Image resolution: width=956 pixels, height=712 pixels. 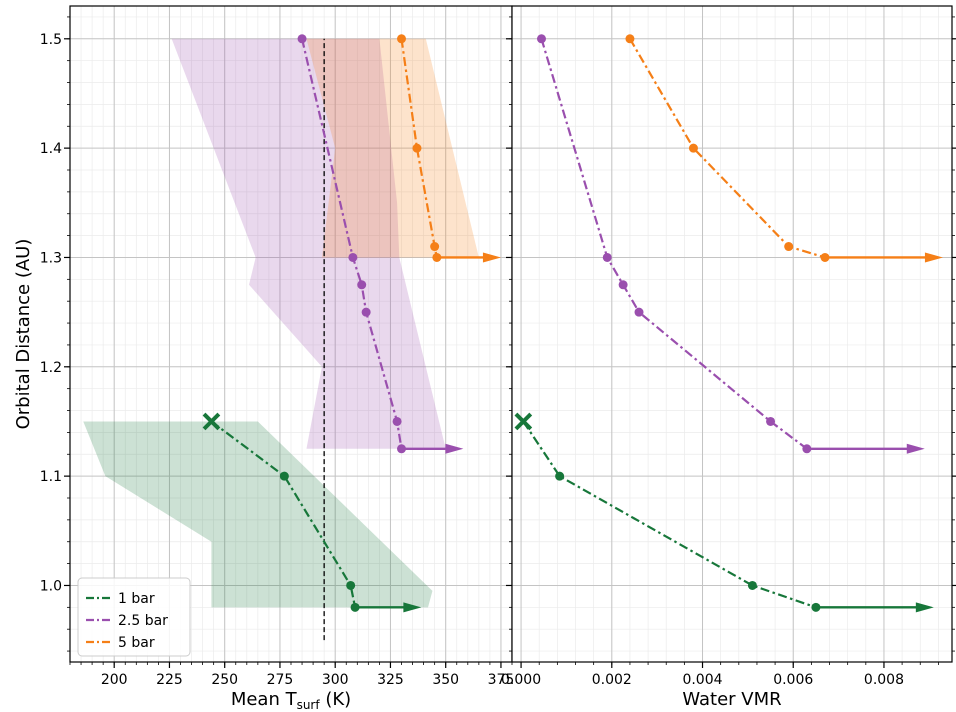 What do you see at coordinates (445, 680) in the screenshot?
I see `x-tick-label: 350` at bounding box center [445, 680].